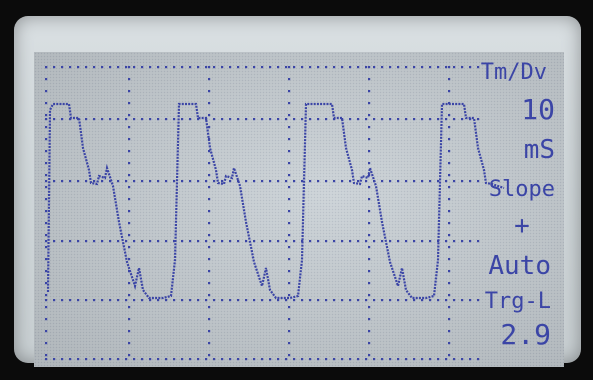 The image size is (593, 380). Describe the element at coordinates (525, 334) in the screenshot. I see `trigger-level-value: 2.9` at that location.